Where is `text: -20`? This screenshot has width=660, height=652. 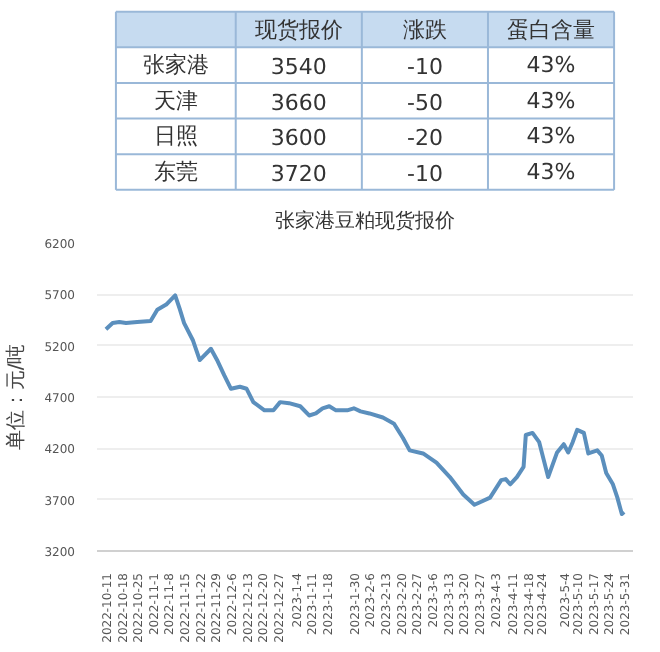 text: -20 is located at coordinates (424, 138).